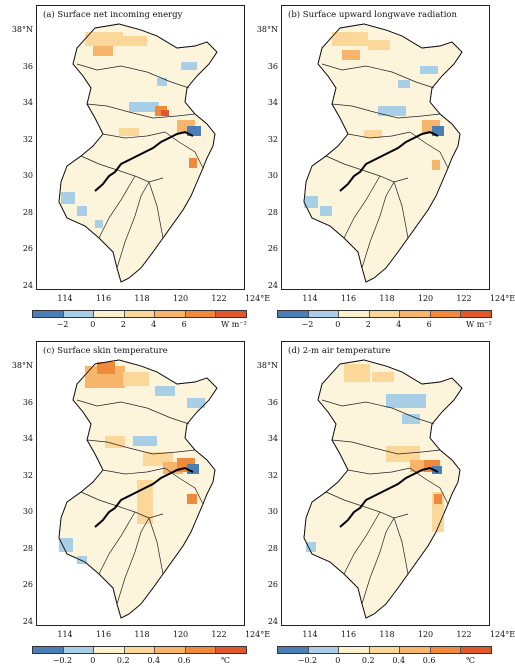  I want to click on colorbar-tick-label: 0.6, so click(184, 660).